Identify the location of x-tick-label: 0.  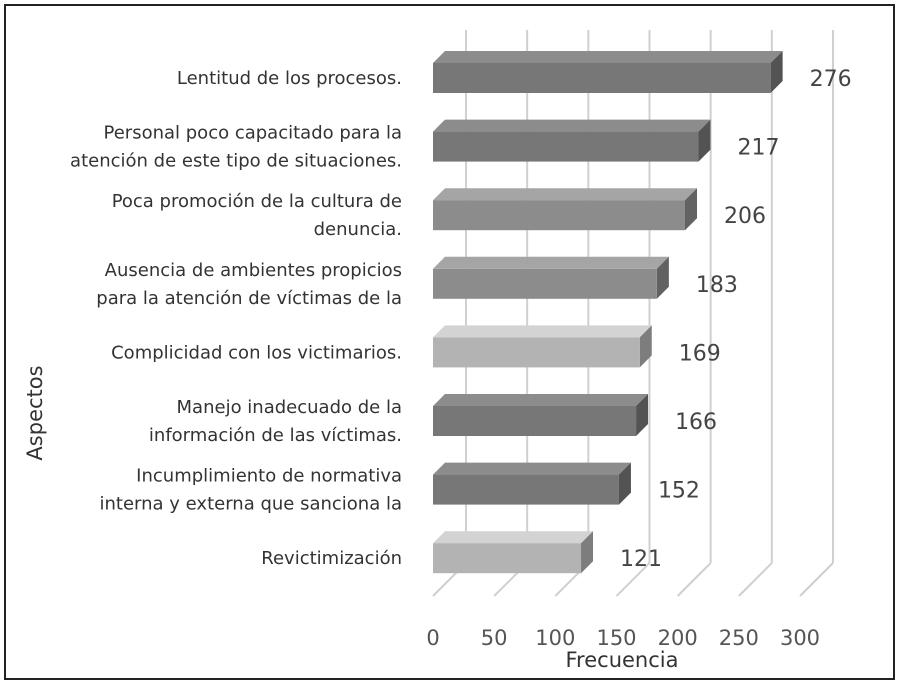
(432, 638).